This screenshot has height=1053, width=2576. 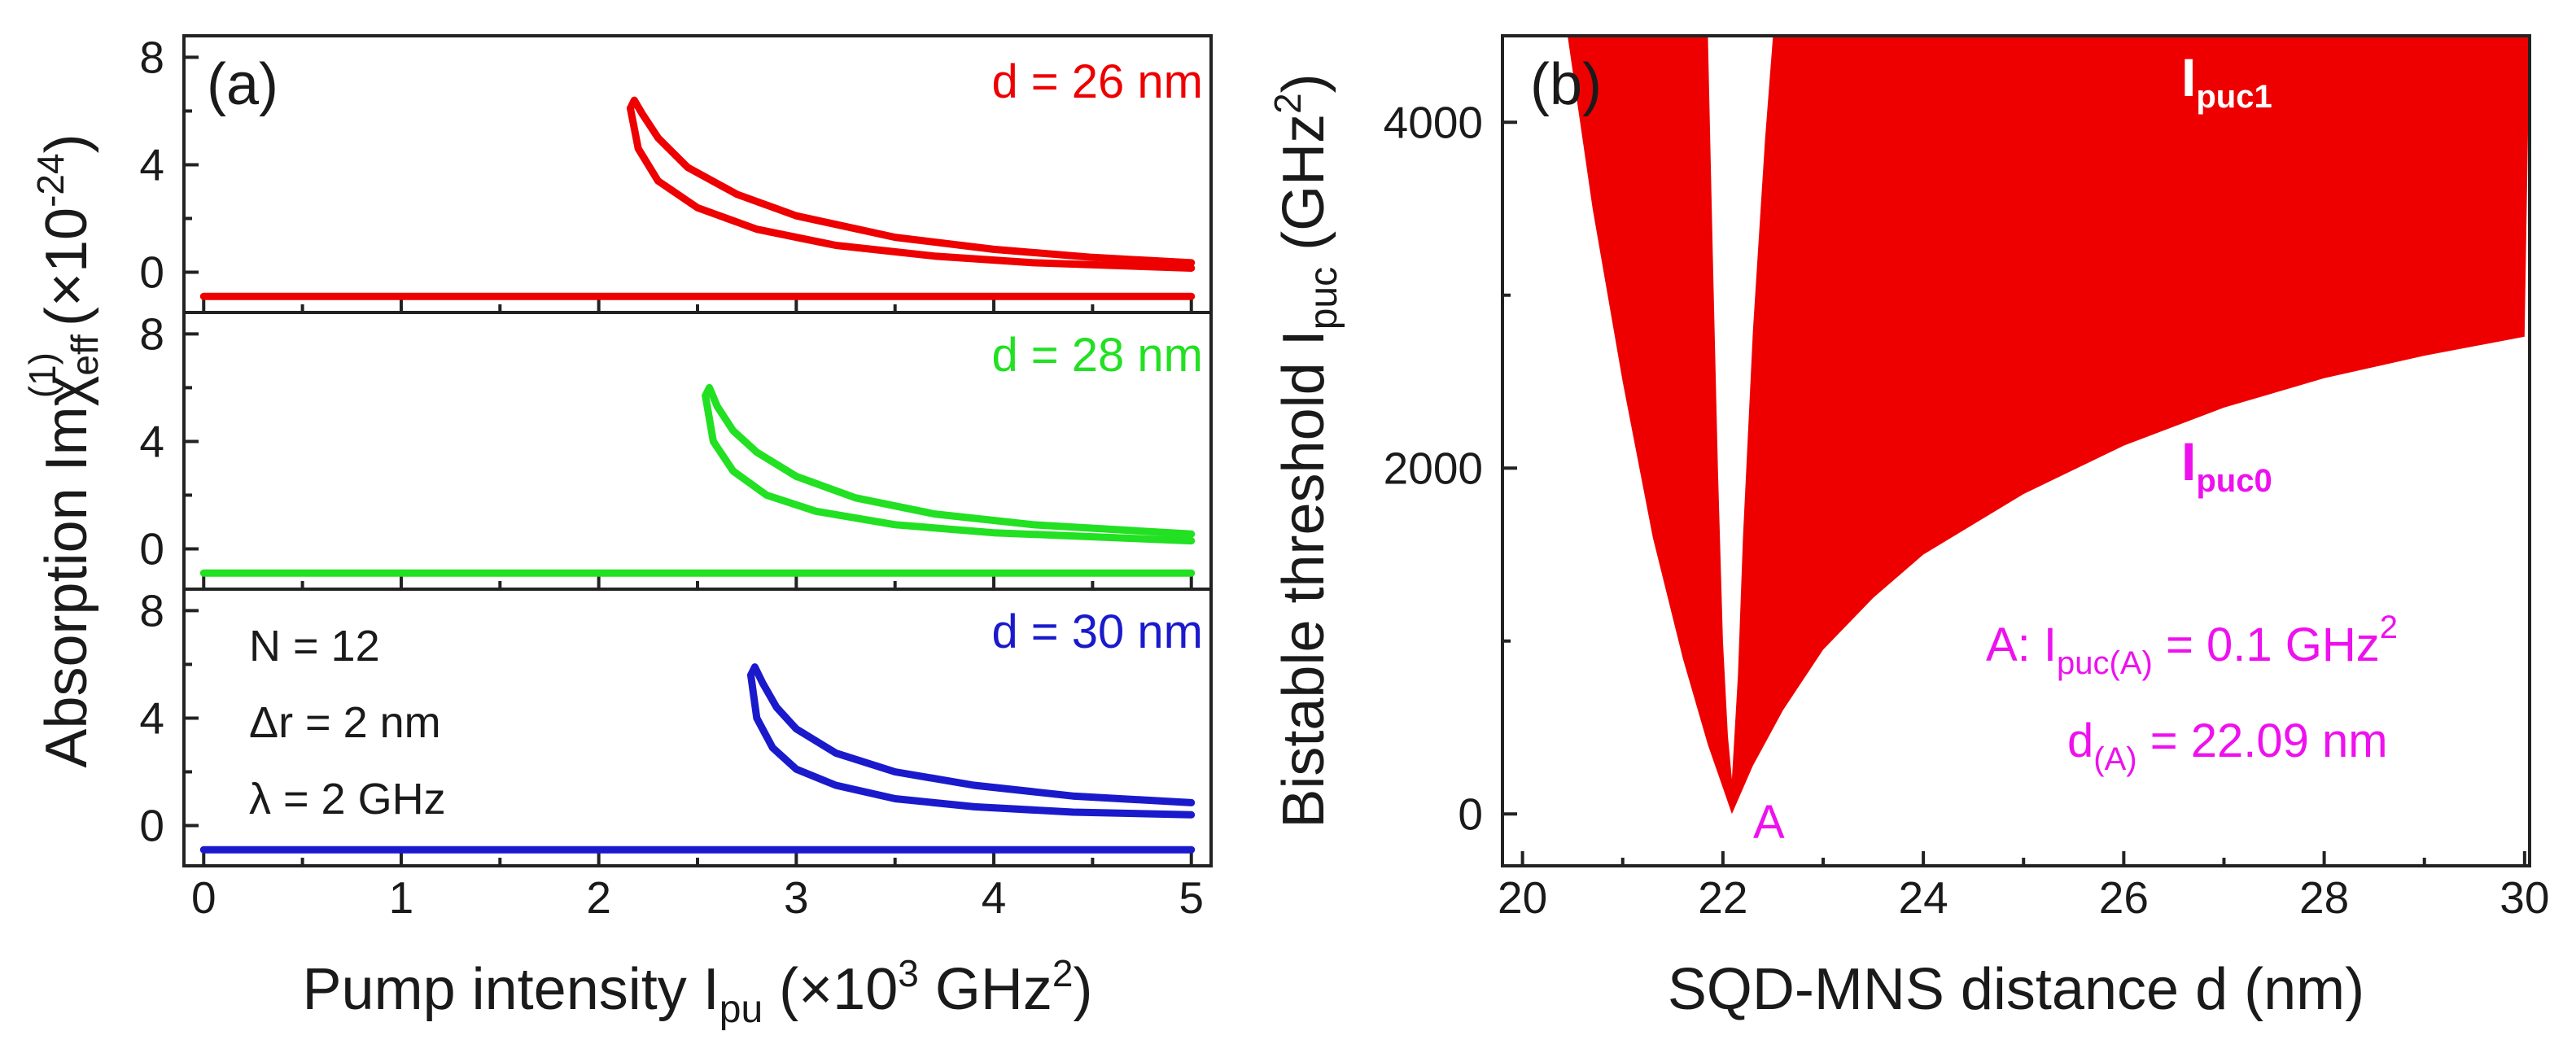 What do you see at coordinates (1433, 468) in the screenshot?
I see `y-tick-label-b: 2000` at bounding box center [1433, 468].